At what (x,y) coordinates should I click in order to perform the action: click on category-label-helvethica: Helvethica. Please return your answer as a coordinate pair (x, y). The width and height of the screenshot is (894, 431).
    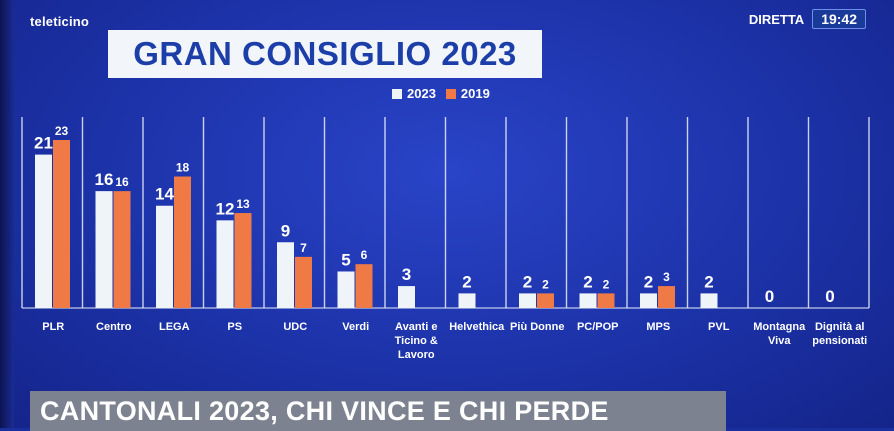
    Looking at the image, I should click on (477, 327).